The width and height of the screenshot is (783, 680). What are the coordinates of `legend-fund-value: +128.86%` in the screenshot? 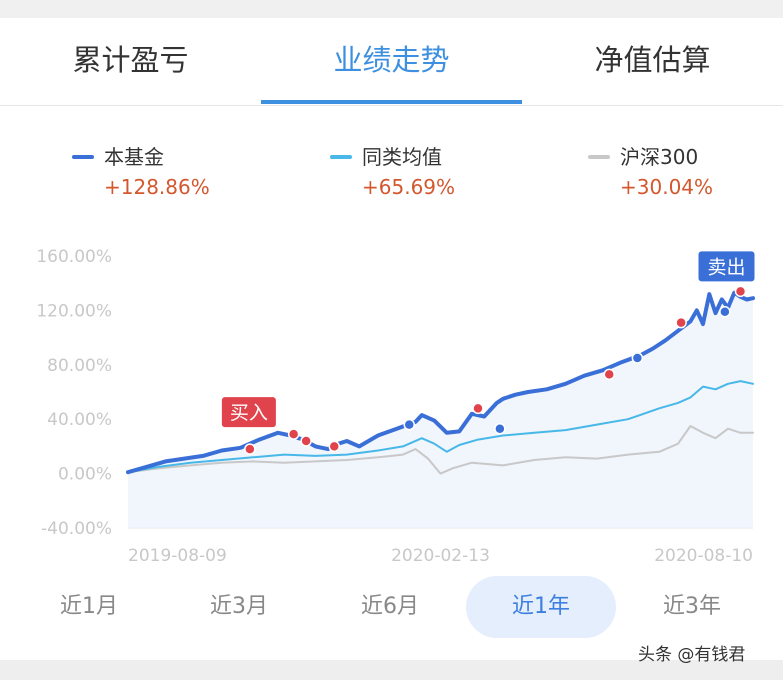 It's located at (157, 187).